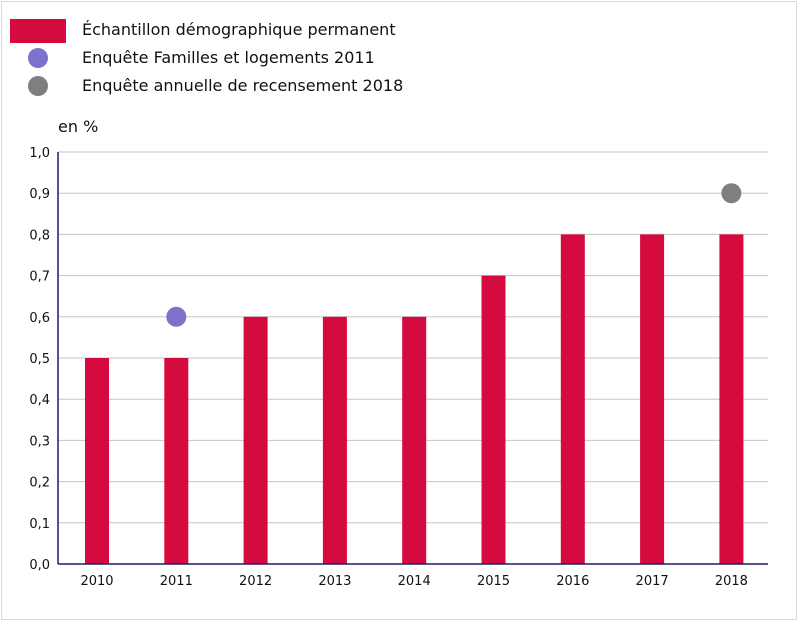 This screenshot has height=623, width=800. Describe the element at coordinates (493, 419) in the screenshot. I see `bar-2015` at that location.